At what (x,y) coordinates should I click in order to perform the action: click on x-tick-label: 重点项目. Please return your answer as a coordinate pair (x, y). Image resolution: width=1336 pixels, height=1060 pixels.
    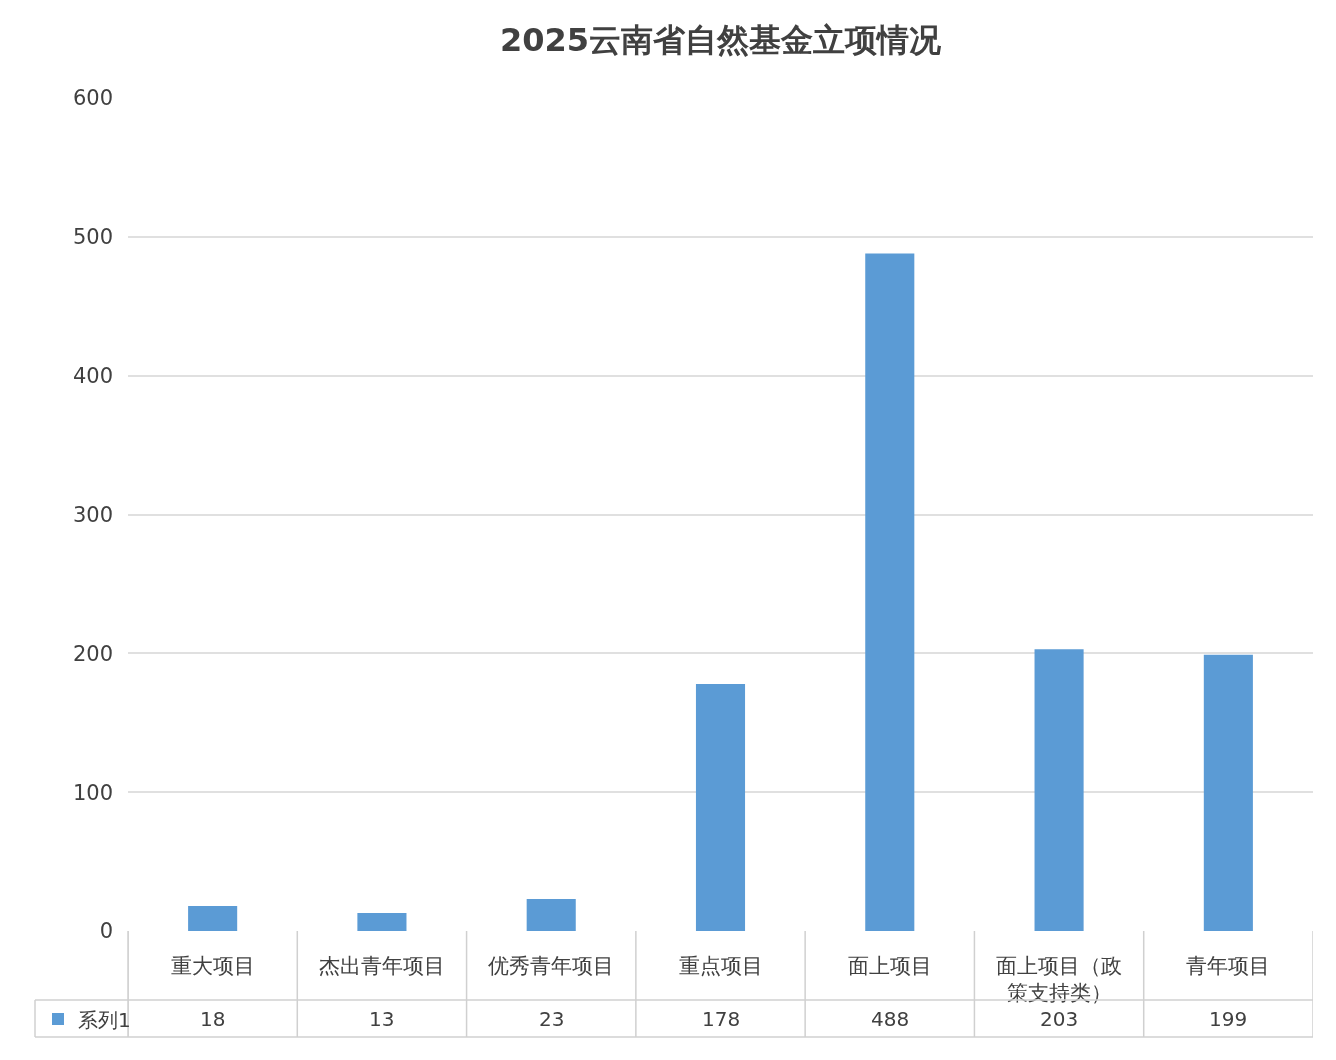
    Looking at the image, I should click on (720, 966).